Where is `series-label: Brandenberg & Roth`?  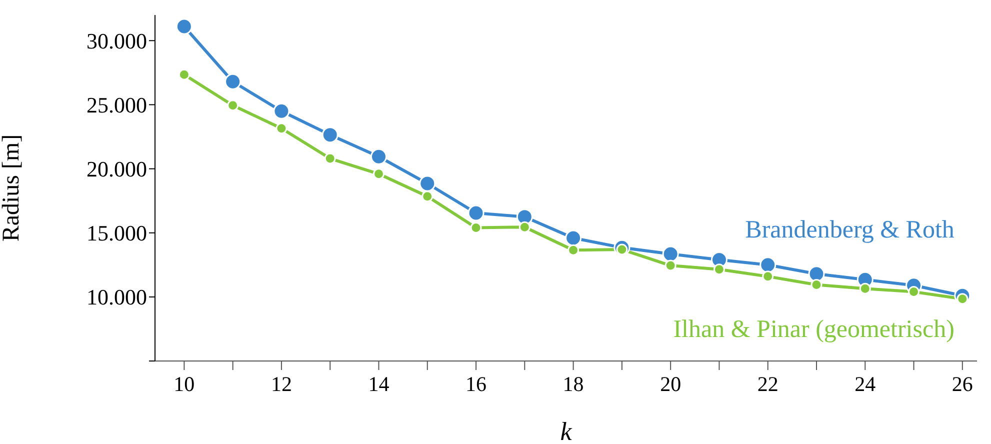 series-label: Brandenberg & Roth is located at coordinates (850, 230).